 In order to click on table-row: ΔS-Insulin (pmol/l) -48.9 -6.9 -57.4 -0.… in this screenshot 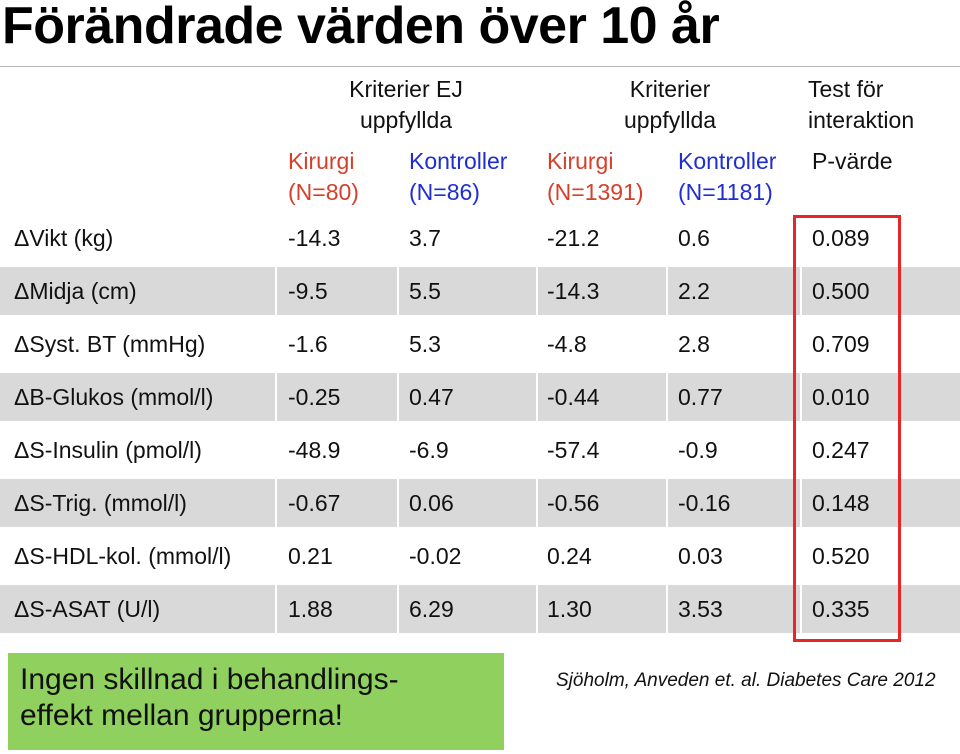, I will do `click(480, 450)`.